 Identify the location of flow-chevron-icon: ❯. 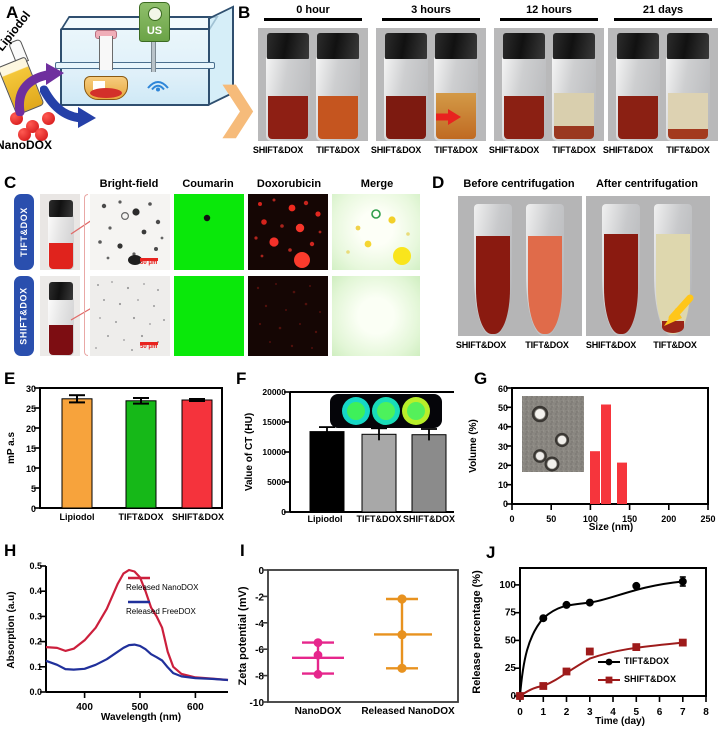
(238, 108).